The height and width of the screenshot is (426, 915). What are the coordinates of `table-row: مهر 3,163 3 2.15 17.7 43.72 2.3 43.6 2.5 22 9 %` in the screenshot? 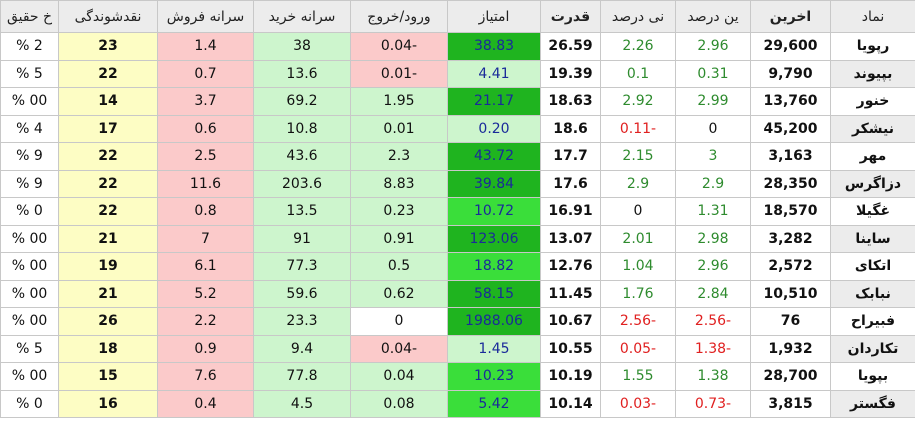 It's located at (457, 156).